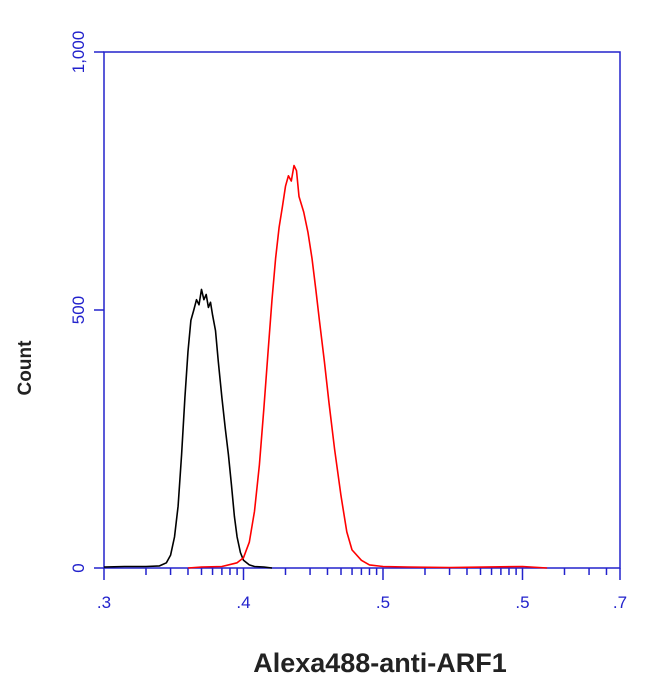 This screenshot has height=686, width=650. I want to click on y-axis-title: Count, so click(25, 368).